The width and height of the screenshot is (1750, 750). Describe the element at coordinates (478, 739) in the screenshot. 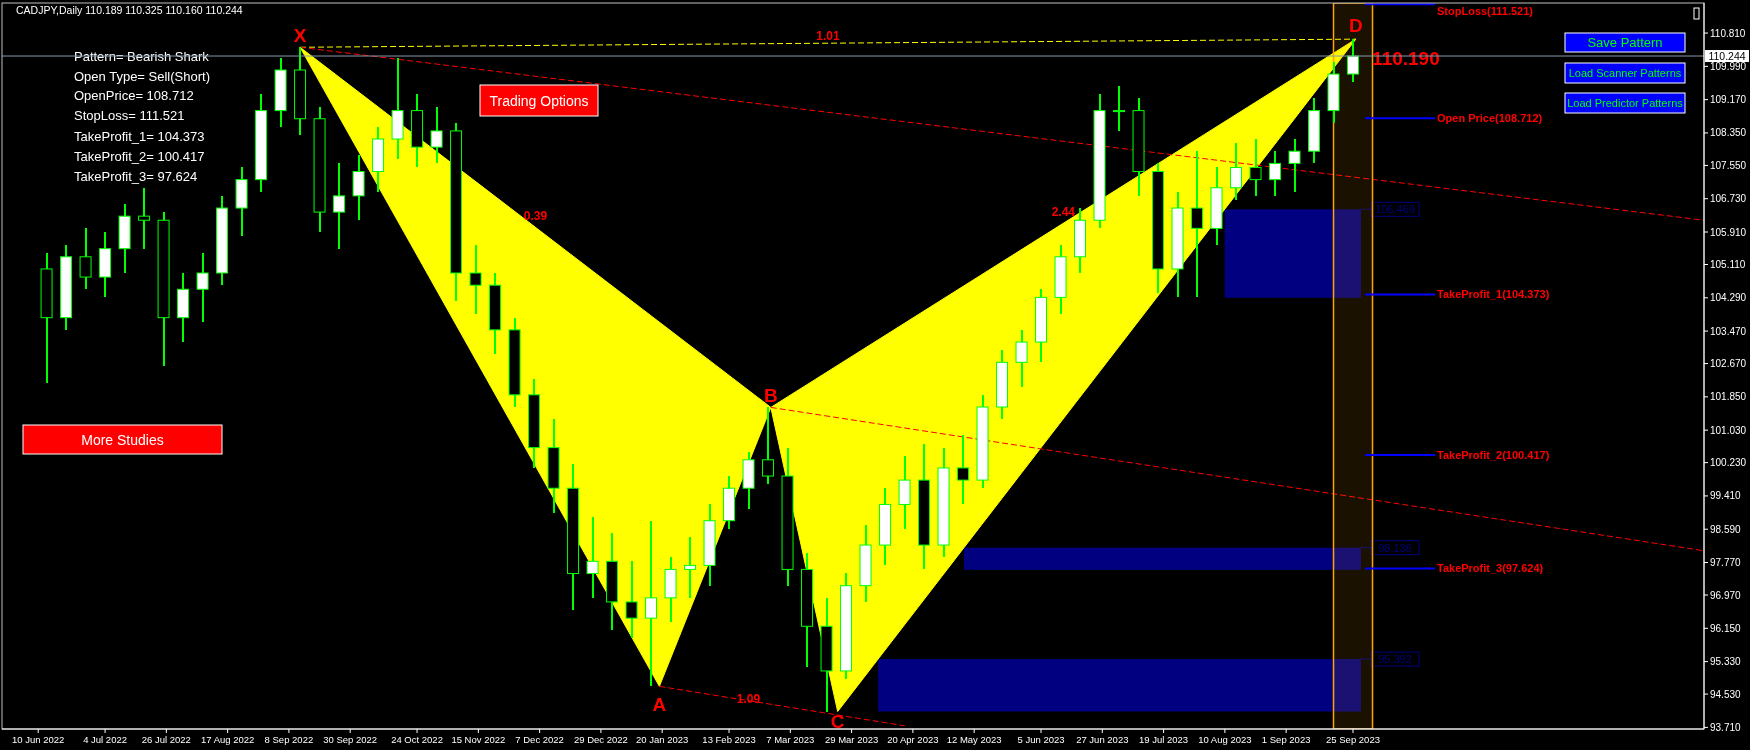

I see `x-tick-label: 15 Nov 2022` at that location.